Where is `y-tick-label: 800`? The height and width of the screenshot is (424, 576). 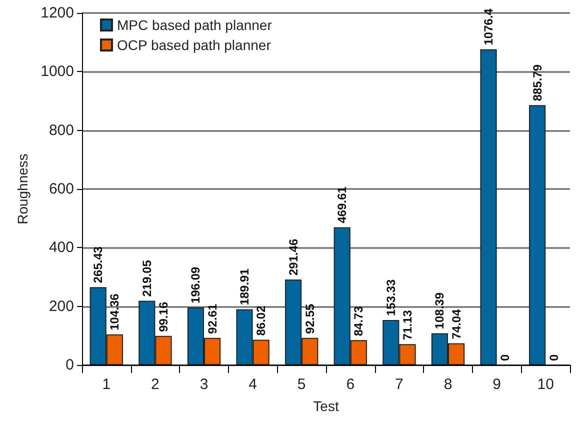
y-tick-label: 800 is located at coordinates (61, 130).